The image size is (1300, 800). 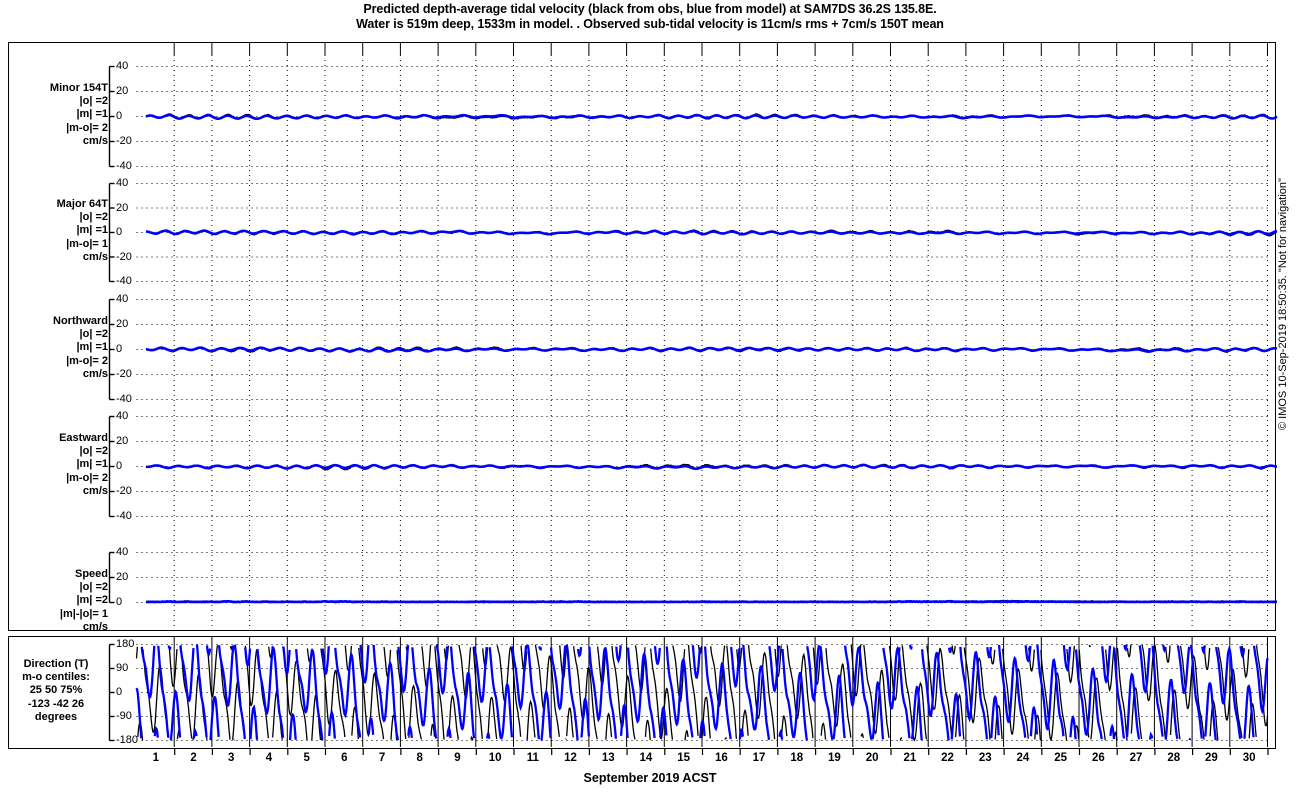 What do you see at coordinates (382, 758) in the screenshot?
I see `xtick-label-7: 7` at bounding box center [382, 758].